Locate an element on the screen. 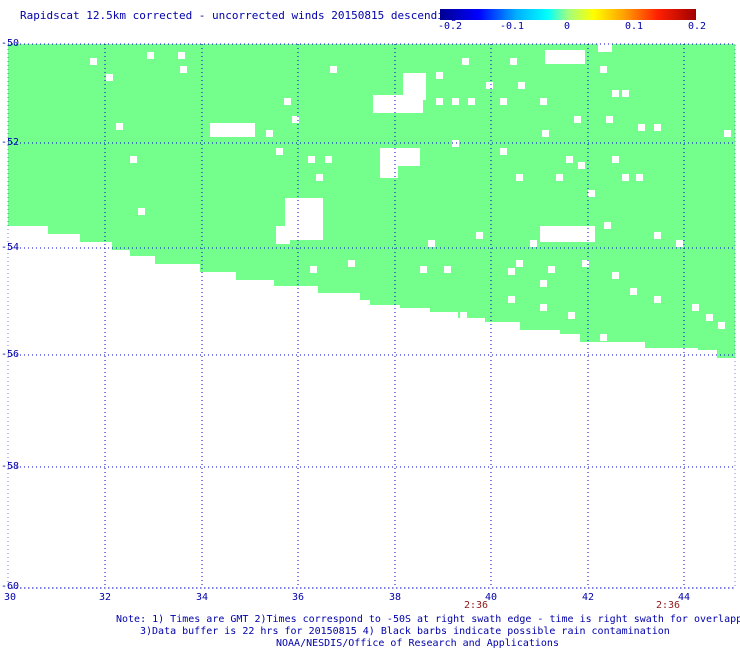 This screenshot has height=650, width=740. colorbar-label-zero: 0 is located at coordinates (567, 26).